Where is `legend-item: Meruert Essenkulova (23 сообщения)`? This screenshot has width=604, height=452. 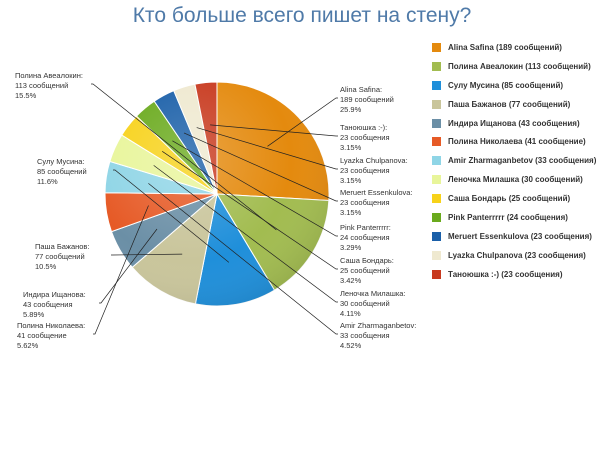 legend-item: Meruert Essenkulova (23 сообщения) is located at coordinates (518, 236).